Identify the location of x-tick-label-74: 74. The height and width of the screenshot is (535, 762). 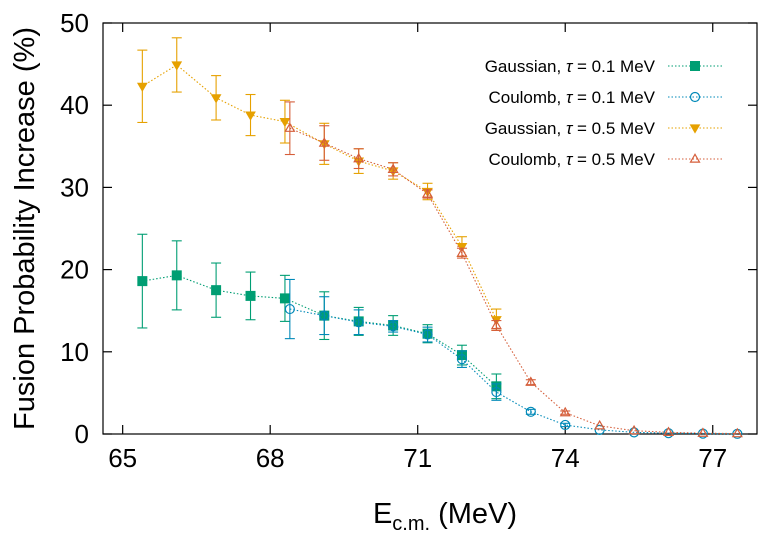
(565, 458).